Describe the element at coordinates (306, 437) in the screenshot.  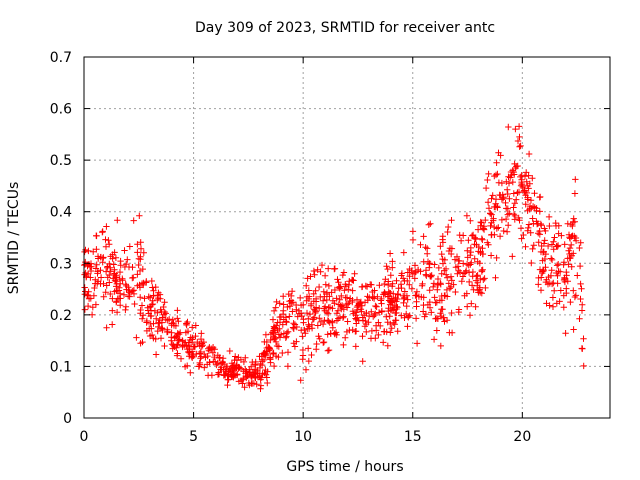
I see `x-tick-labels: 0 5 10 15 20` at that location.